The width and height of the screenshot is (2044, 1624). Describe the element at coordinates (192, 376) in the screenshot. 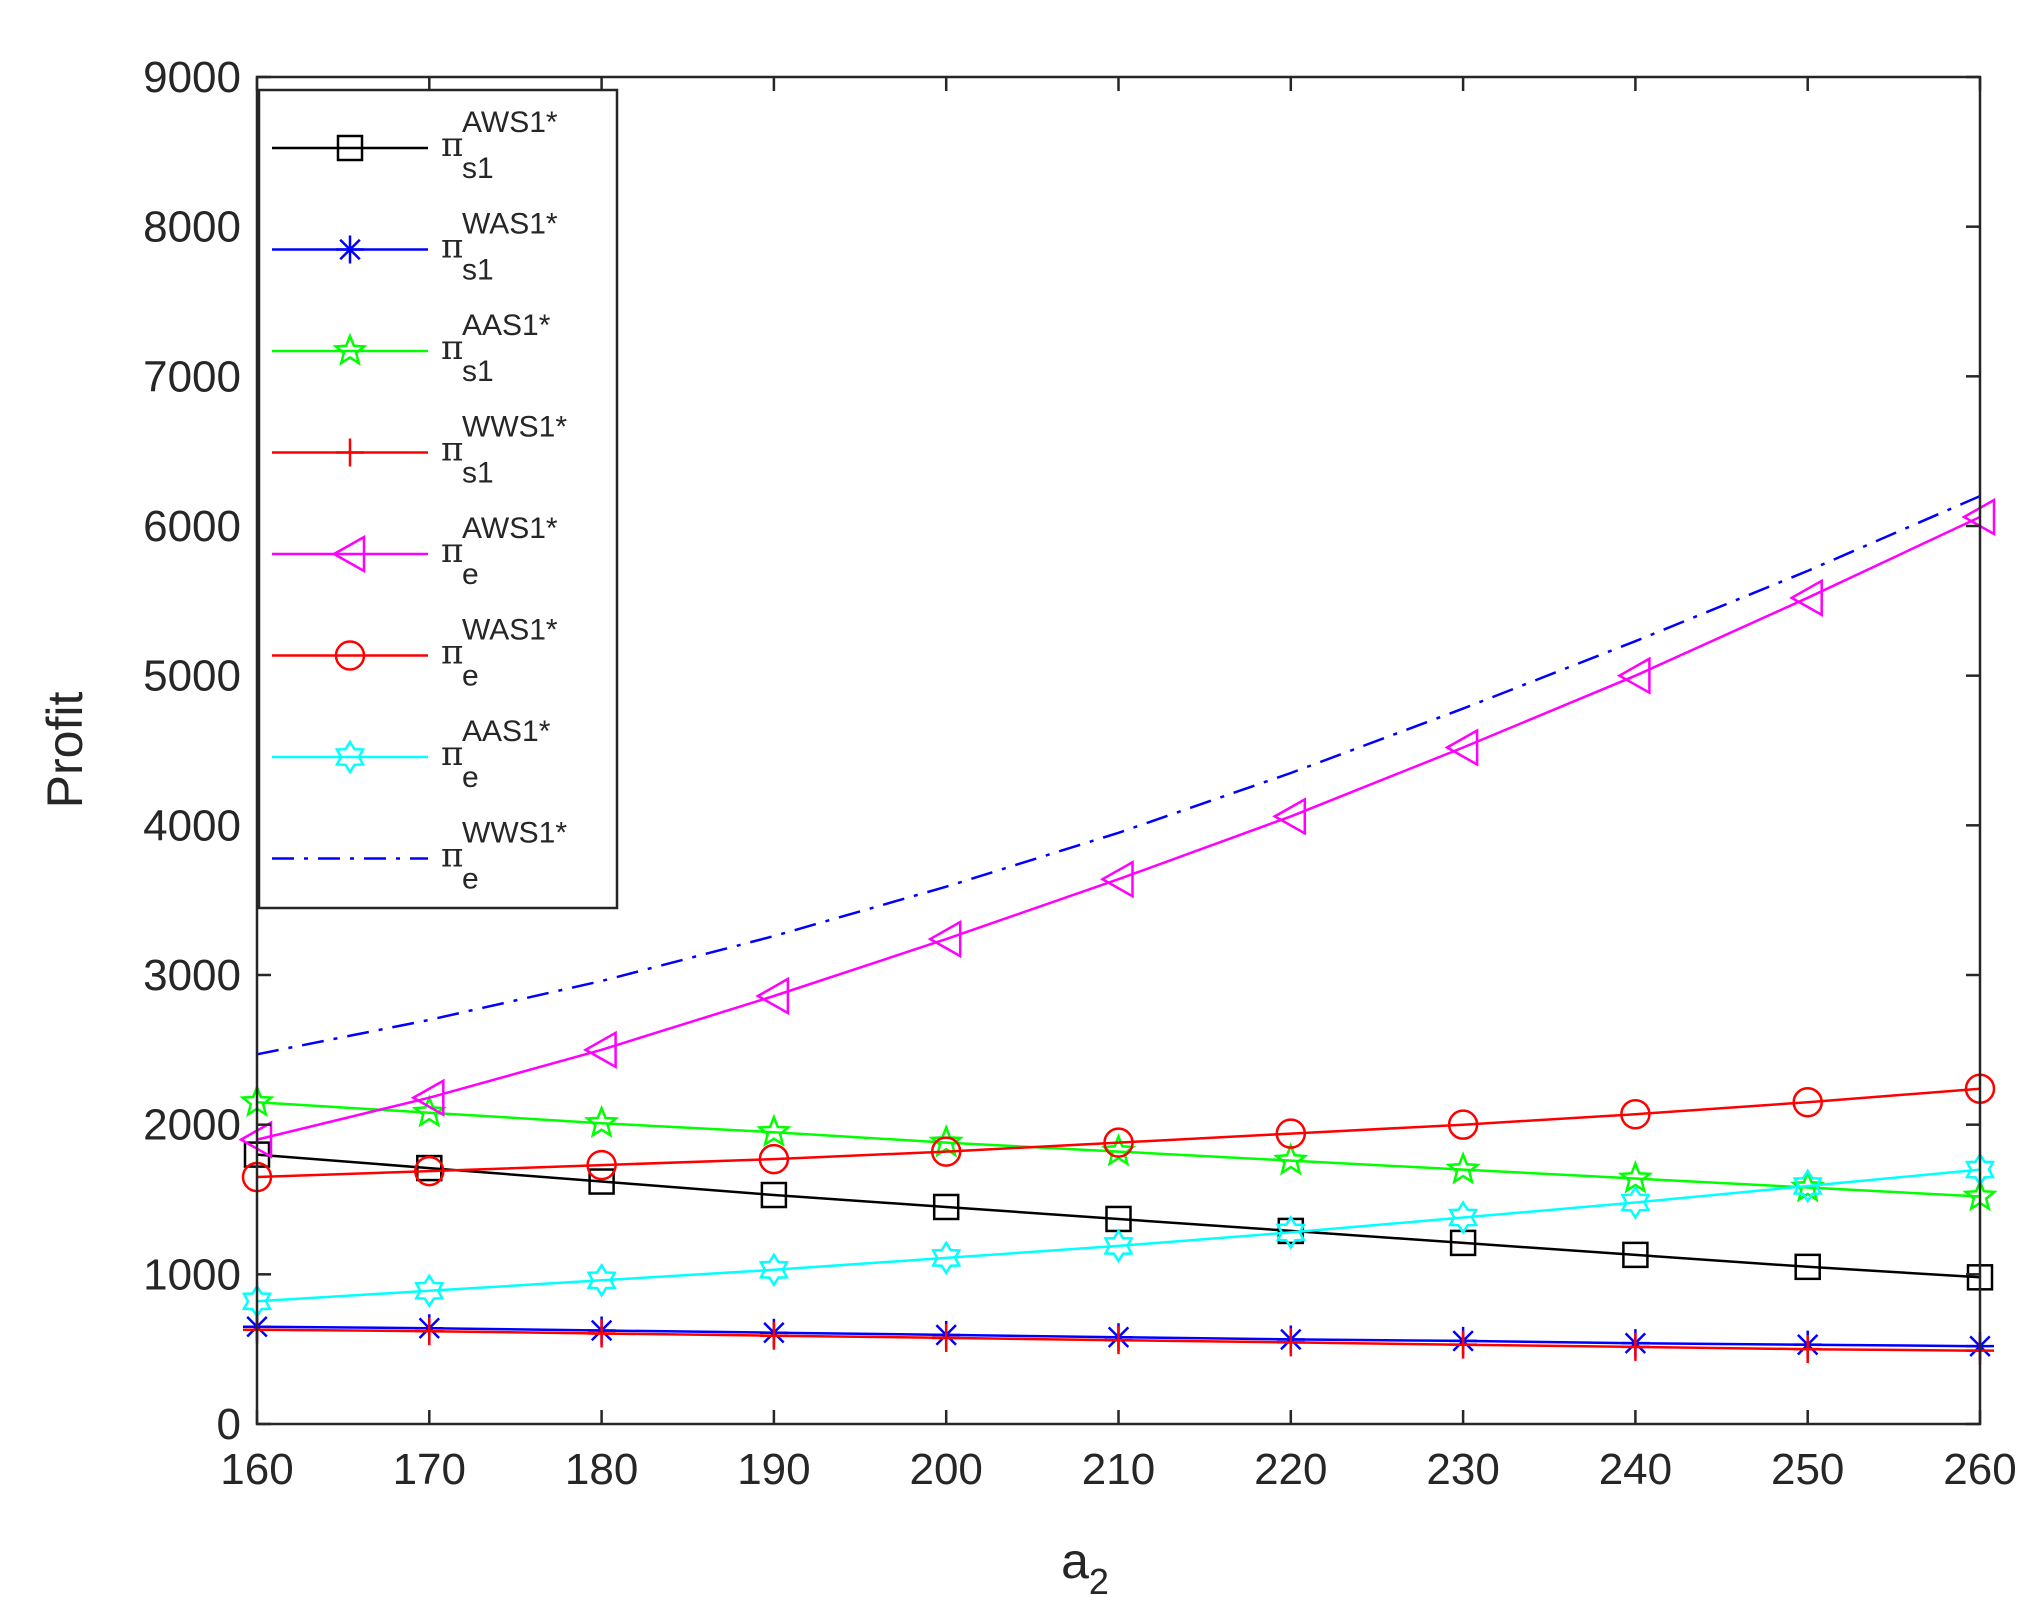

I see `y-tick-label: 7000` at that location.